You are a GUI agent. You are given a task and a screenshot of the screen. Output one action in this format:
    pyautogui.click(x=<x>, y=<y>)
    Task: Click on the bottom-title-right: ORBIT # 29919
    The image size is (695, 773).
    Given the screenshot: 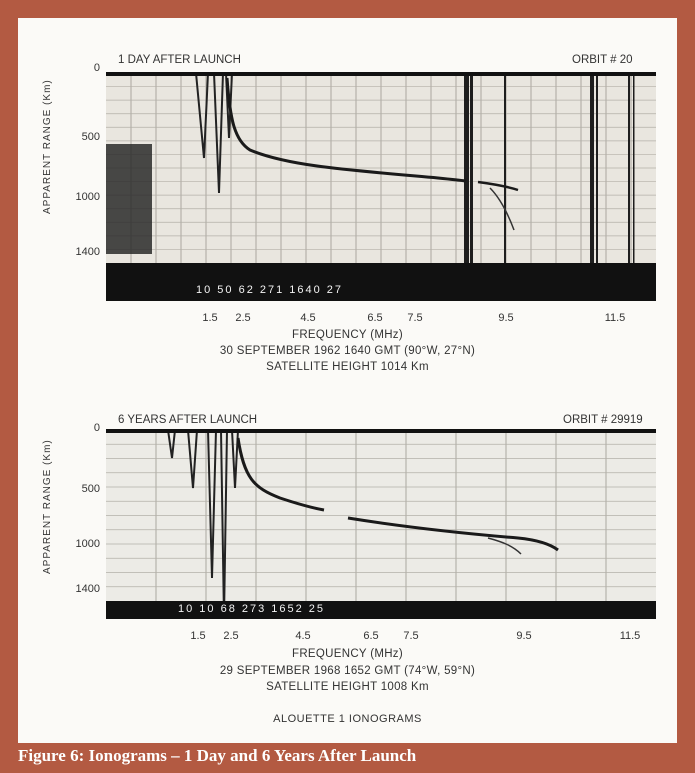 What is the action you would take?
    pyautogui.click(x=603, y=420)
    